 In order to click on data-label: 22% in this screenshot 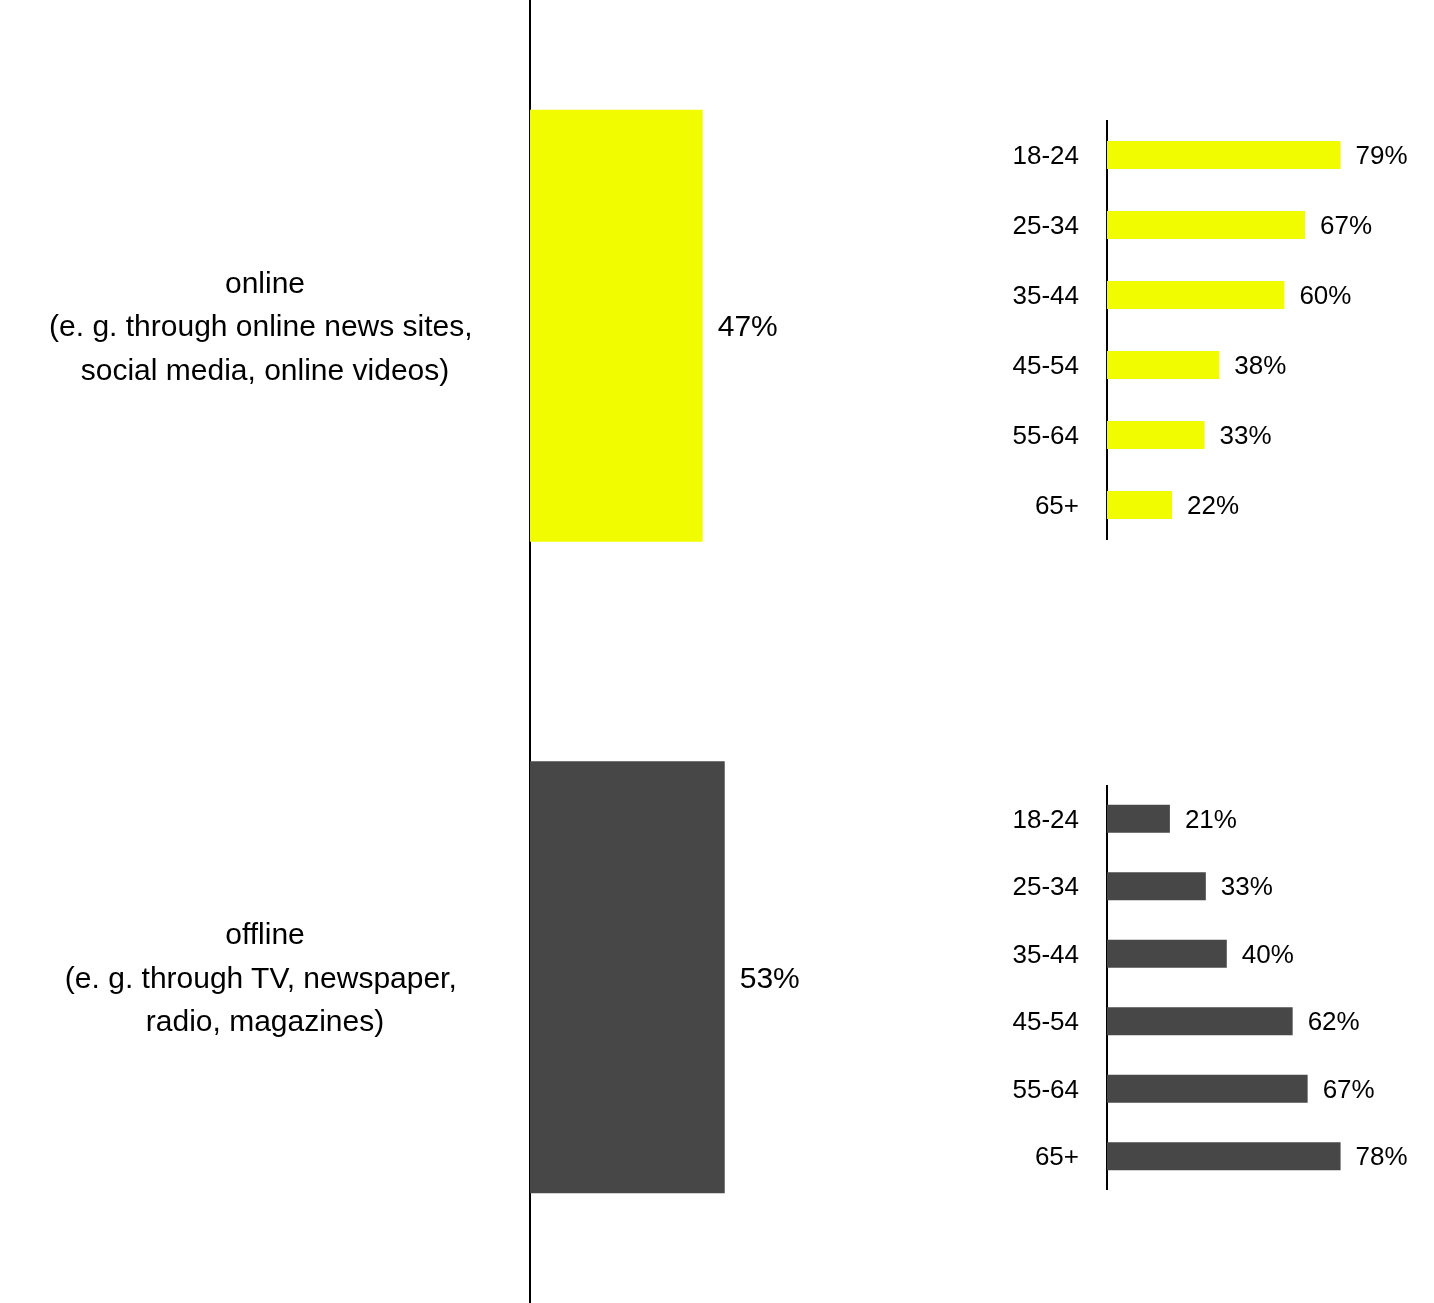, I will do `click(1213, 505)`.